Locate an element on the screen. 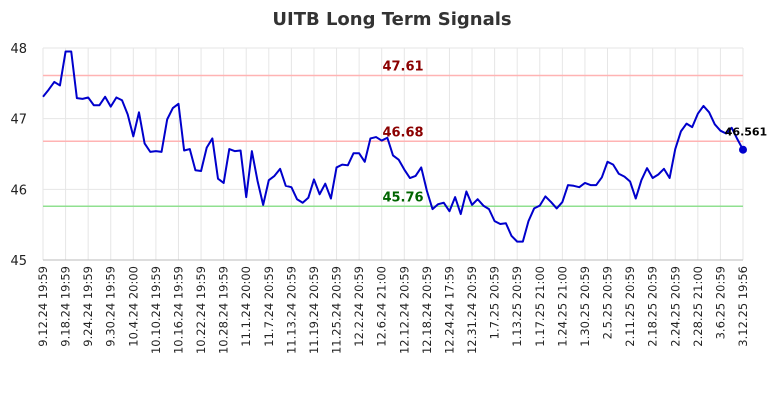  x-tick-label: 2.24.25 20:59 is located at coordinates (675, 306).